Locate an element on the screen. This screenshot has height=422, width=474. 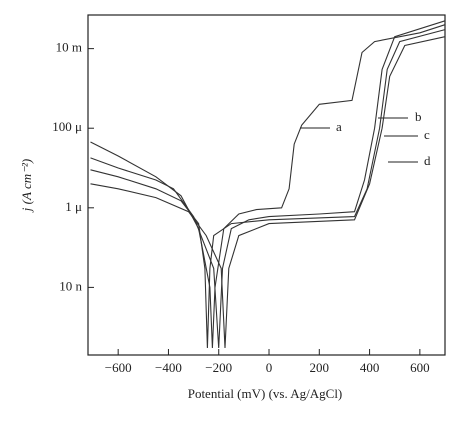
curve-label: a is located at coordinates (339, 126).